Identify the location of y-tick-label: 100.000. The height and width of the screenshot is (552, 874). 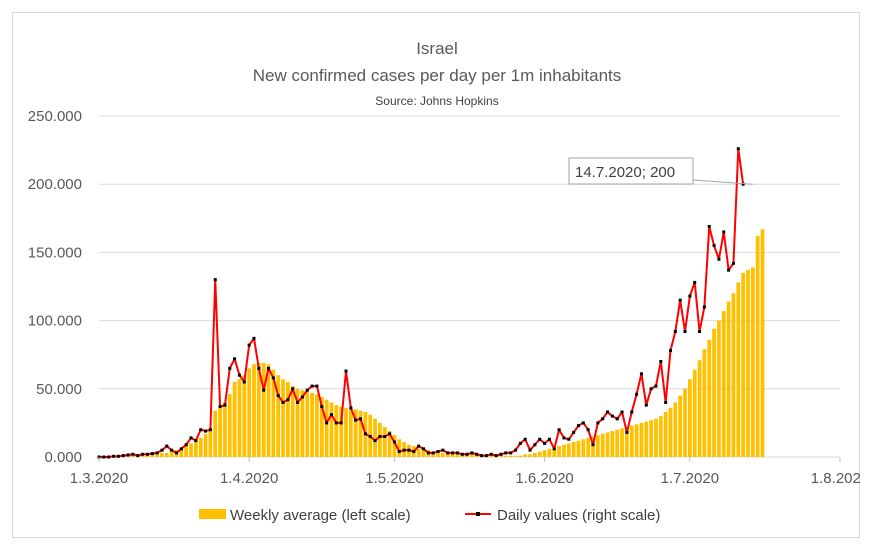
(55, 321).